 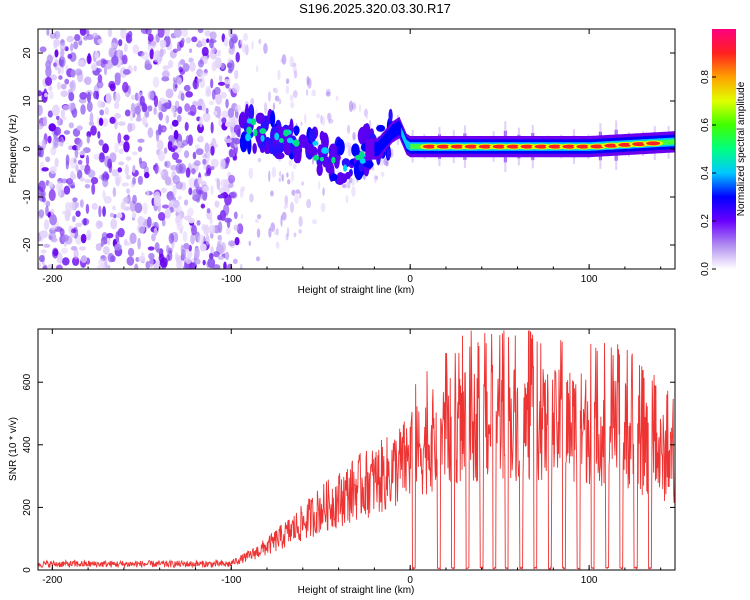 What do you see at coordinates (410, 279) in the screenshot?
I see `x-tick-label: 0` at bounding box center [410, 279].